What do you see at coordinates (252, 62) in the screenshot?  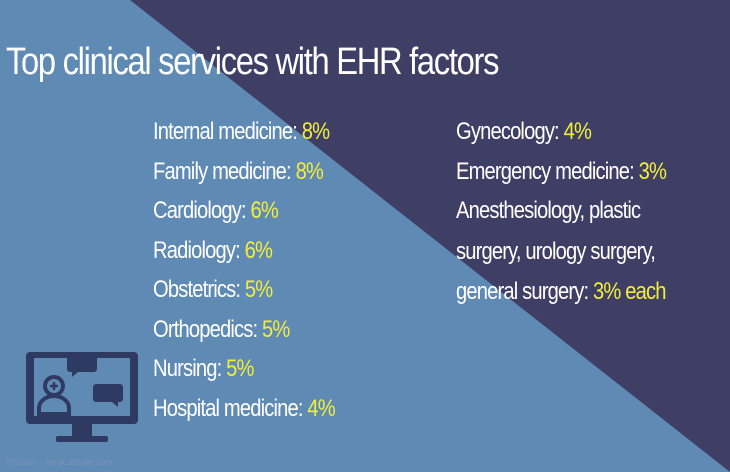 I see `page-title: Top clinical services with EHR factors` at bounding box center [252, 62].